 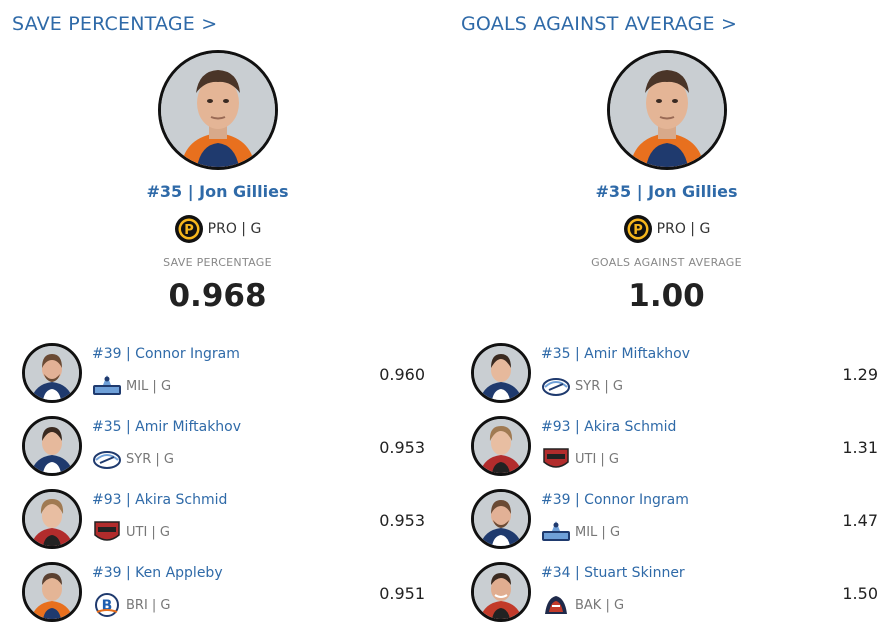 What do you see at coordinates (115, 24) in the screenshot?
I see `save-percentage-link: SAVE PERCENTAGE >` at bounding box center [115, 24].